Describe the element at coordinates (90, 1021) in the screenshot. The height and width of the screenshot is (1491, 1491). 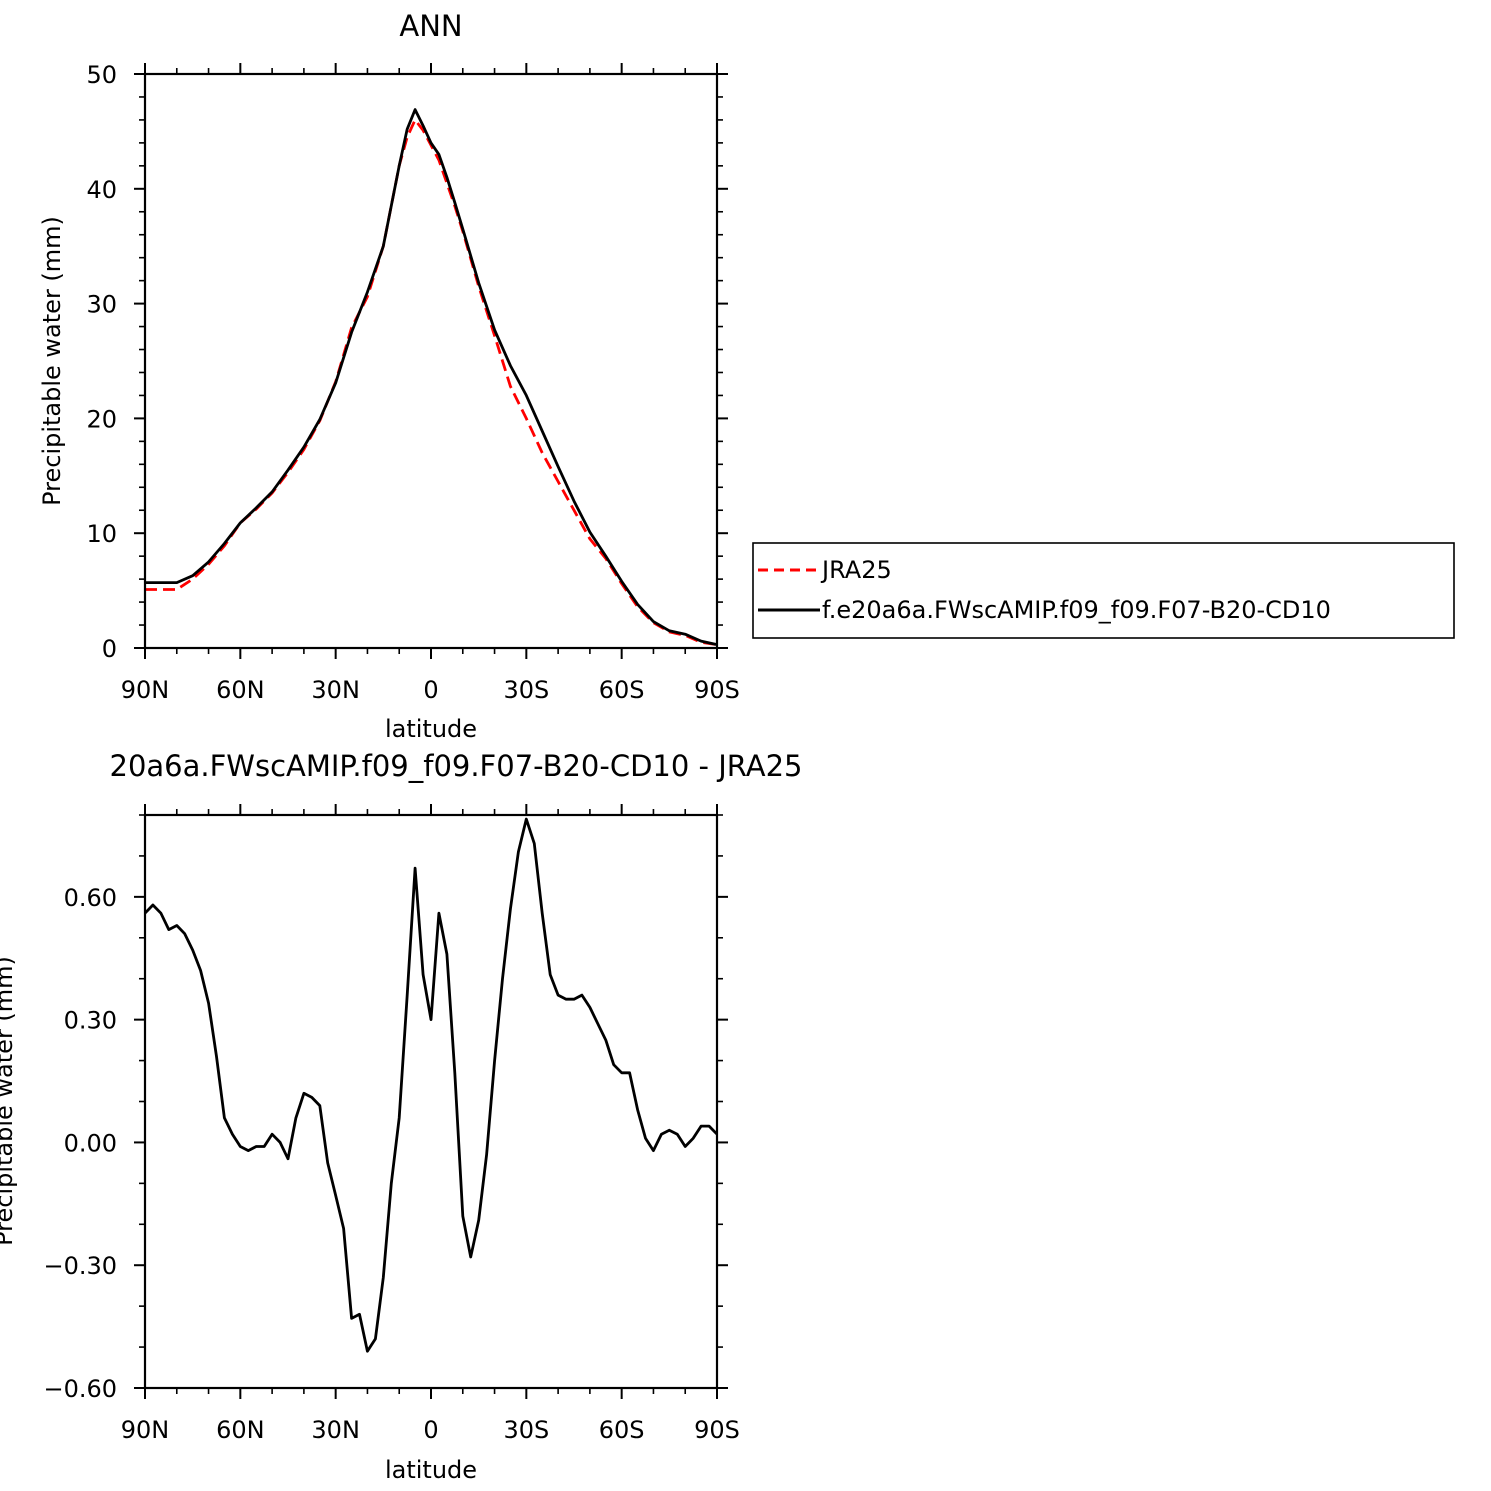
I see `y-tick-label: 0.30` at that location.